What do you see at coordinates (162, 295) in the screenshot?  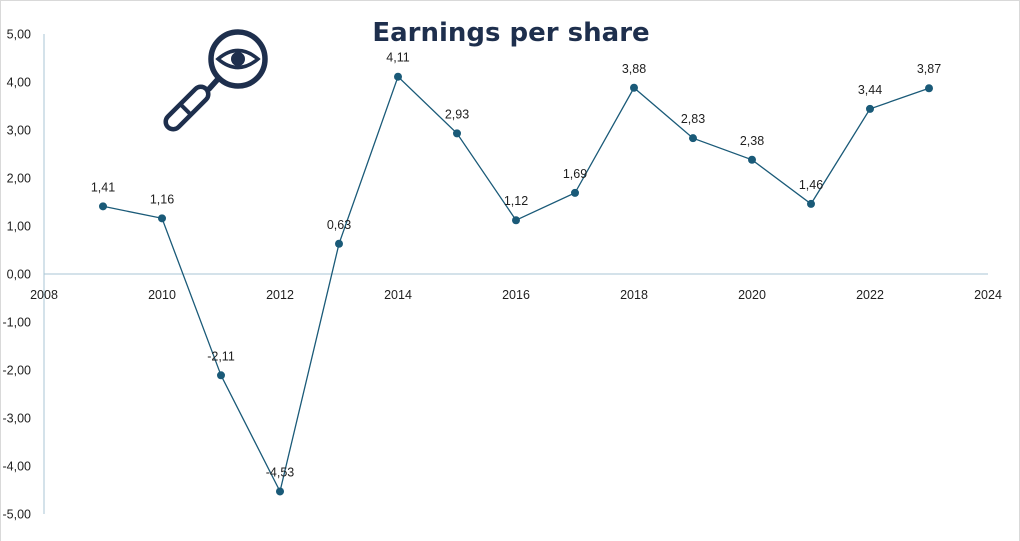 I see `x-tick-label: 2010` at bounding box center [162, 295].